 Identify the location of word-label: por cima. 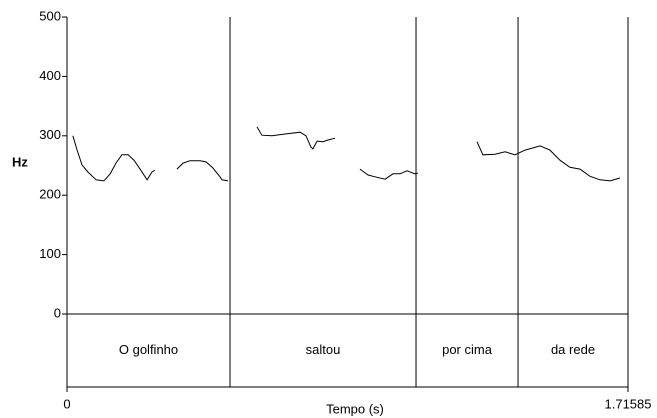
(467, 349).